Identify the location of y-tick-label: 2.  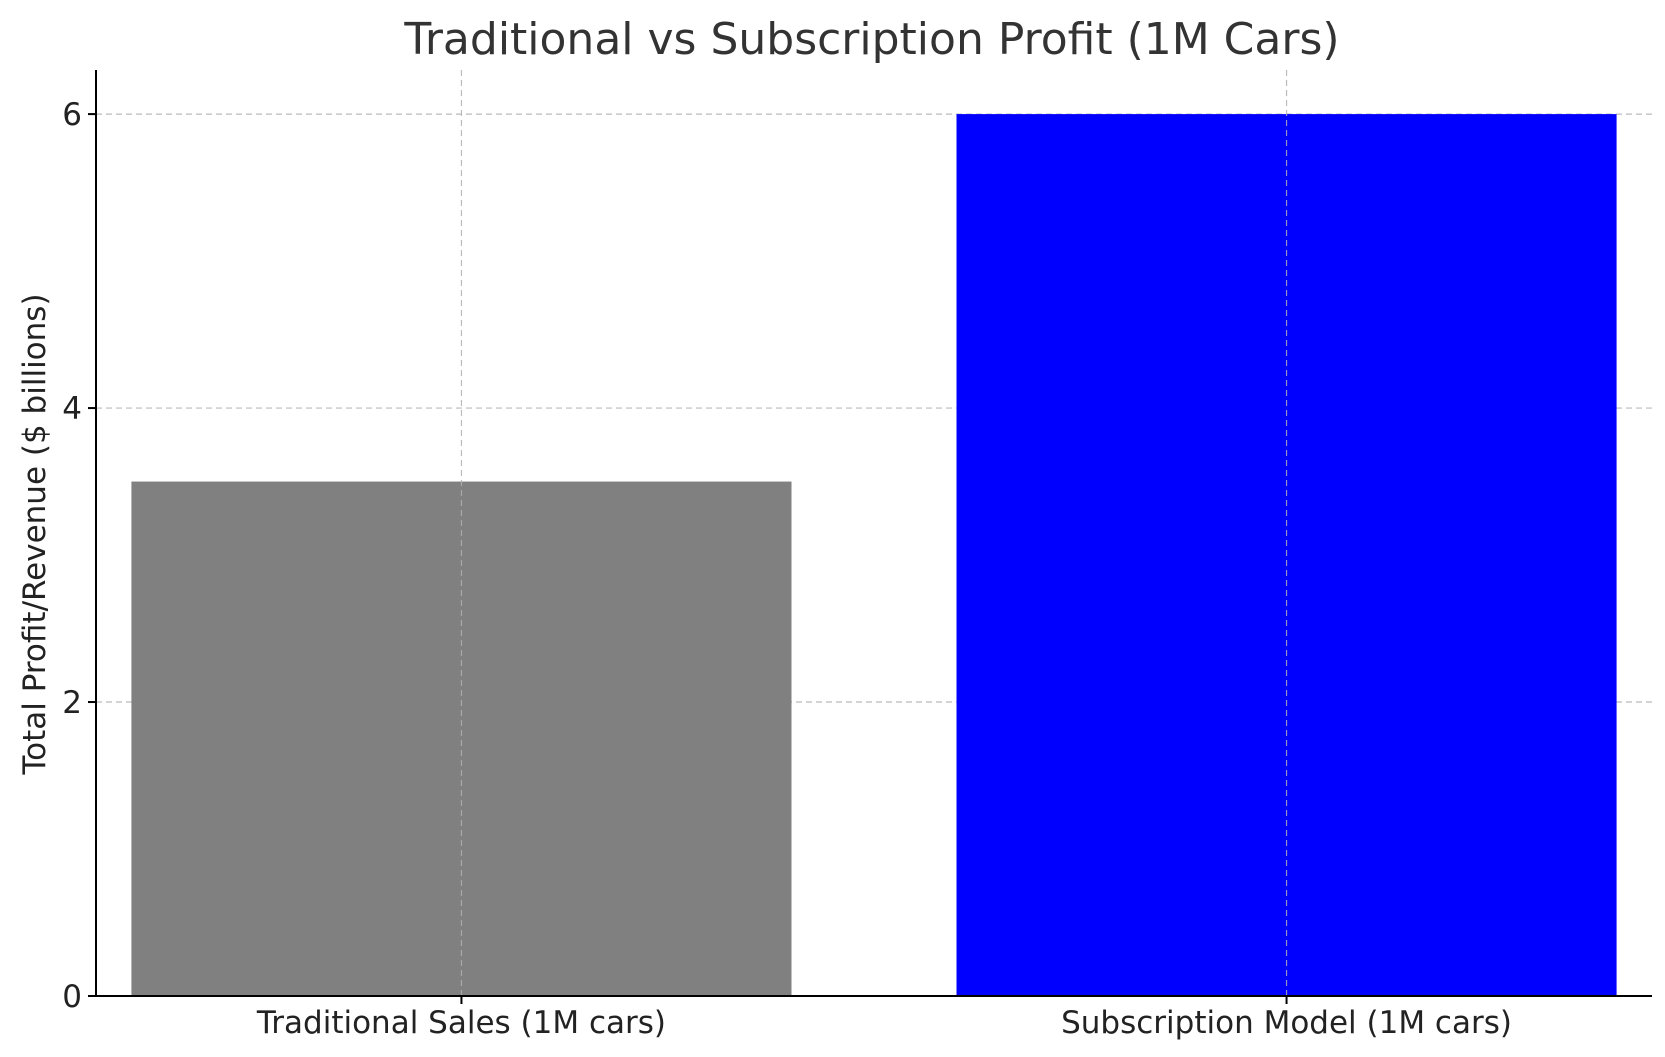
(72, 703).